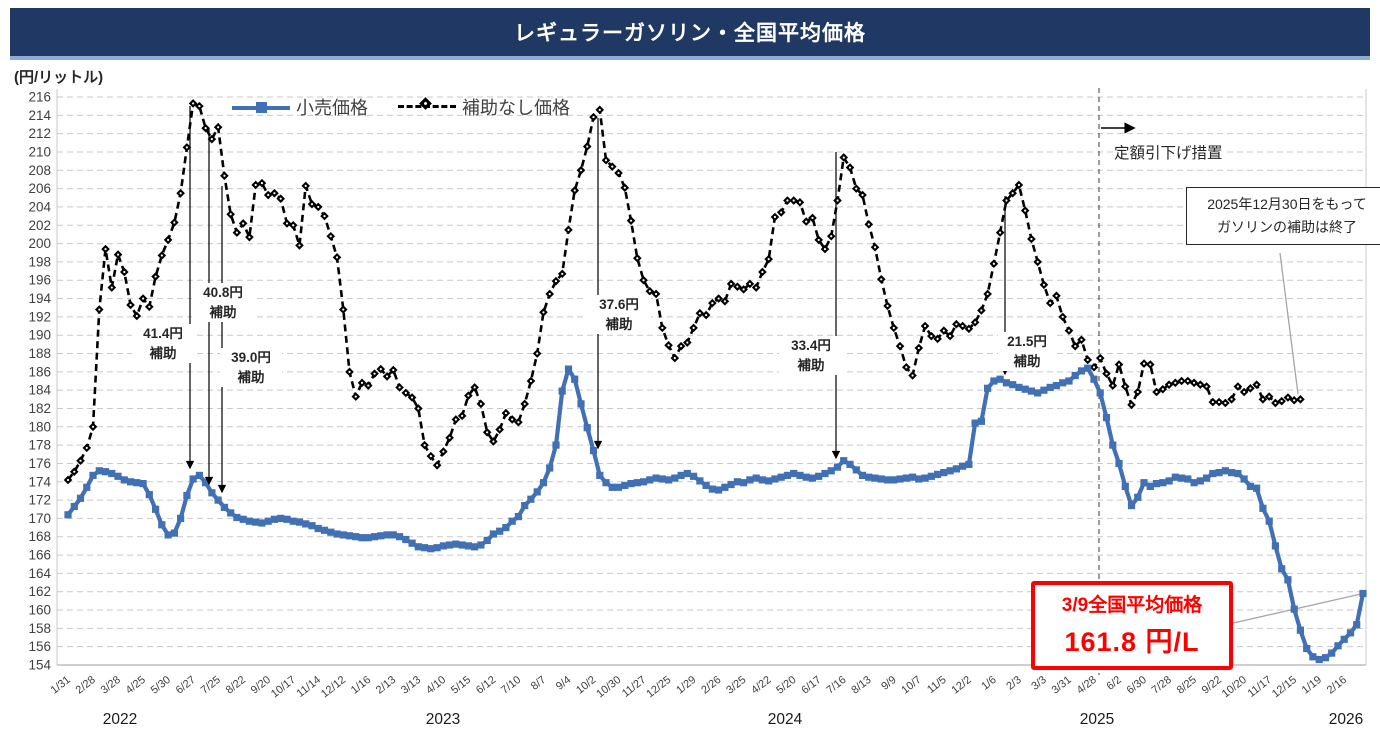 This screenshot has width=1380, height=752. Describe the element at coordinates (608, 687) in the screenshot. I see `svg-text: 10/30` at that location.